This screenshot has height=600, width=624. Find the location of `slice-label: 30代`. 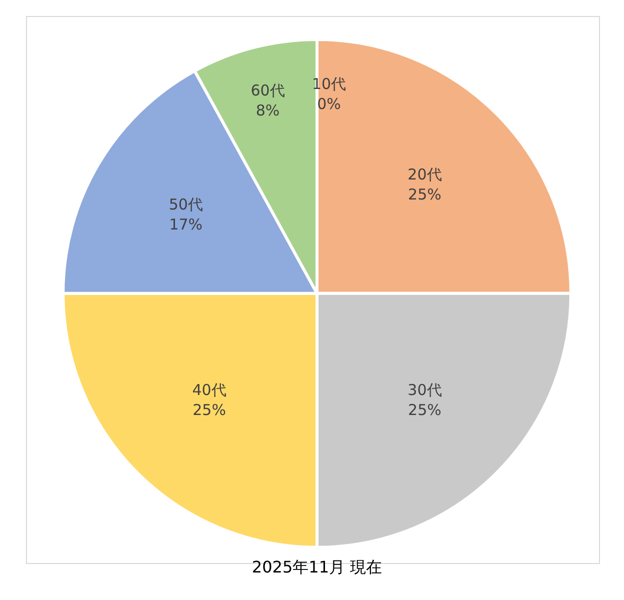

slice-label: 30代 is located at coordinates (425, 390).